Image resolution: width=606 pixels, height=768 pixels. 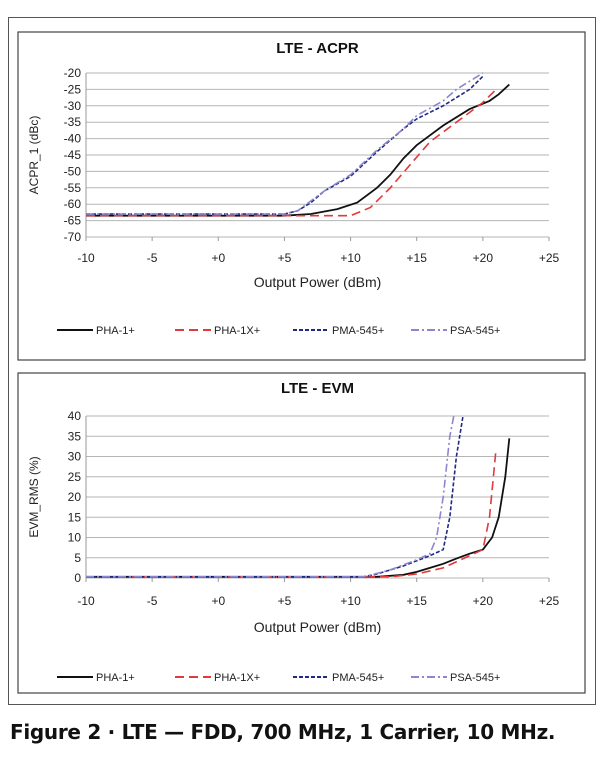 What do you see at coordinates (75, 538) in the screenshot?
I see `y-tick-label: 10` at bounding box center [75, 538].